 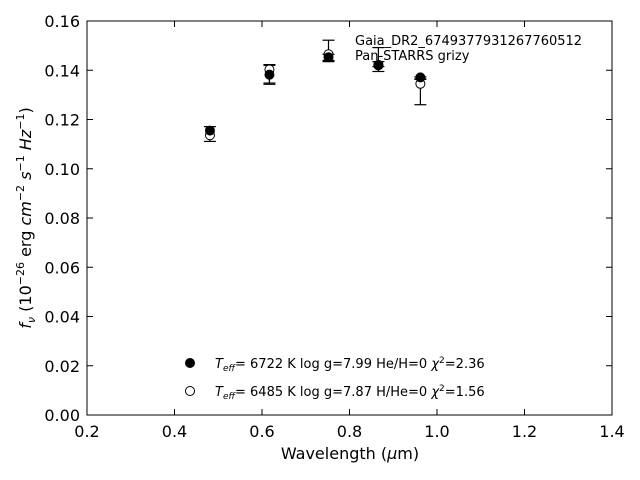 What do you see at coordinates (611, 431) in the screenshot?
I see `x-tick-label: 1.4` at bounding box center [611, 431].